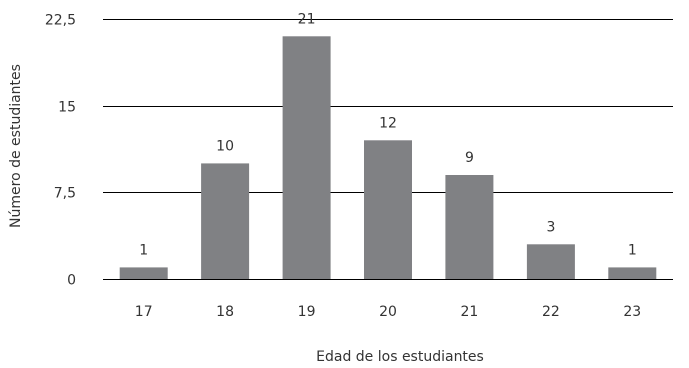  Describe the element at coordinates (65, 194) in the screenshot. I see `y-tick-label: 7,5` at that location.